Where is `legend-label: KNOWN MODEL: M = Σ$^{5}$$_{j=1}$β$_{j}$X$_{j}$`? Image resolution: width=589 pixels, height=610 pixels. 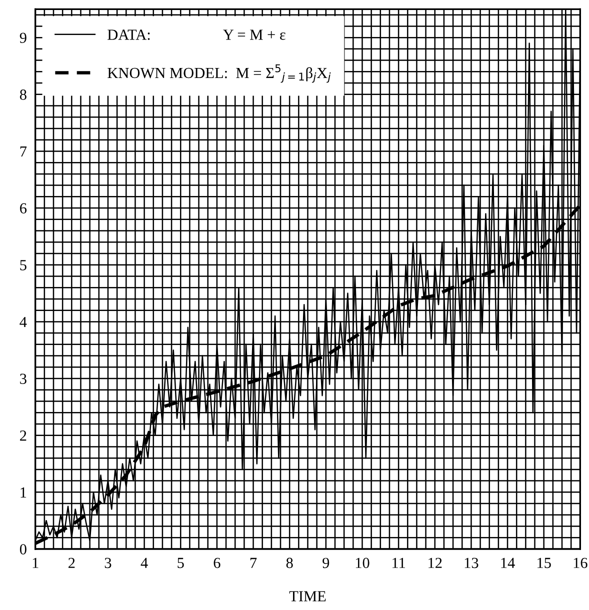
legend-label: KNOWN MODEL: M = Σ$^{5}$$_{j=1}$β$_{j}$X$_{j}$ is located at coordinates (219, 73).